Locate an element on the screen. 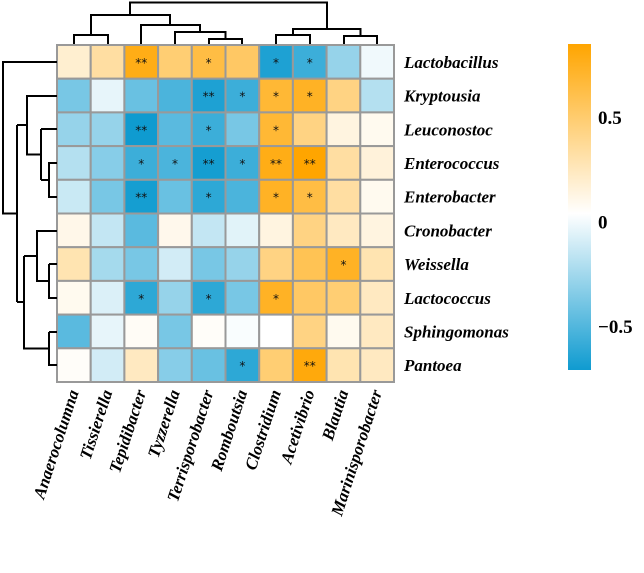 The width and height of the screenshot is (644, 573). colorbar-ticks: 0.5 0 −0.5 is located at coordinates (615, 223).